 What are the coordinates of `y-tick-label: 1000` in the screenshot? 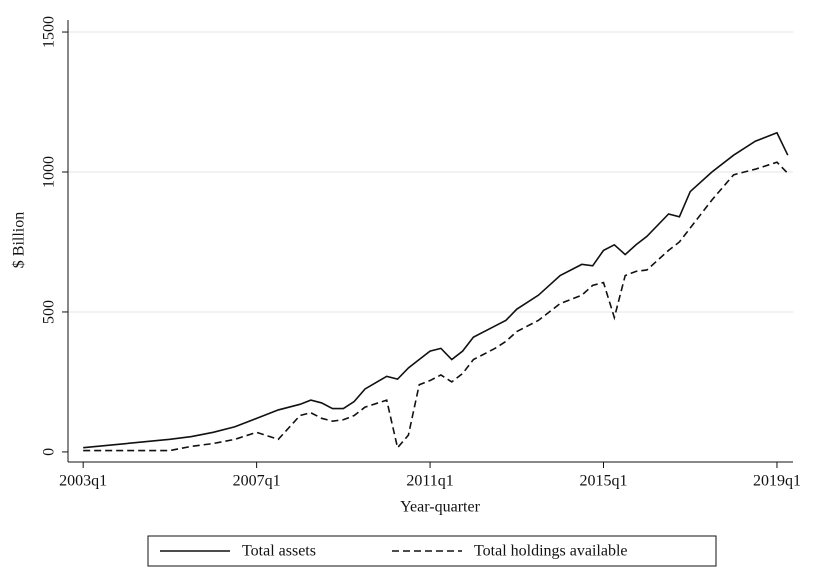 It's located at (49, 172).